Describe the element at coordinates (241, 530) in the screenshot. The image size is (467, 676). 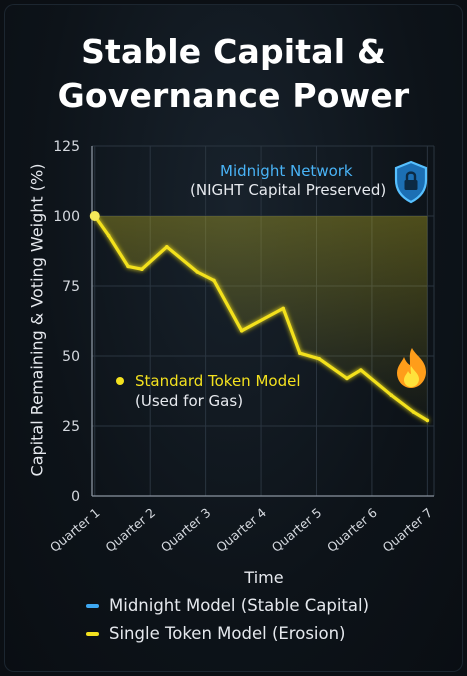
I see `x-tick-label: Quarter 4` at that location.